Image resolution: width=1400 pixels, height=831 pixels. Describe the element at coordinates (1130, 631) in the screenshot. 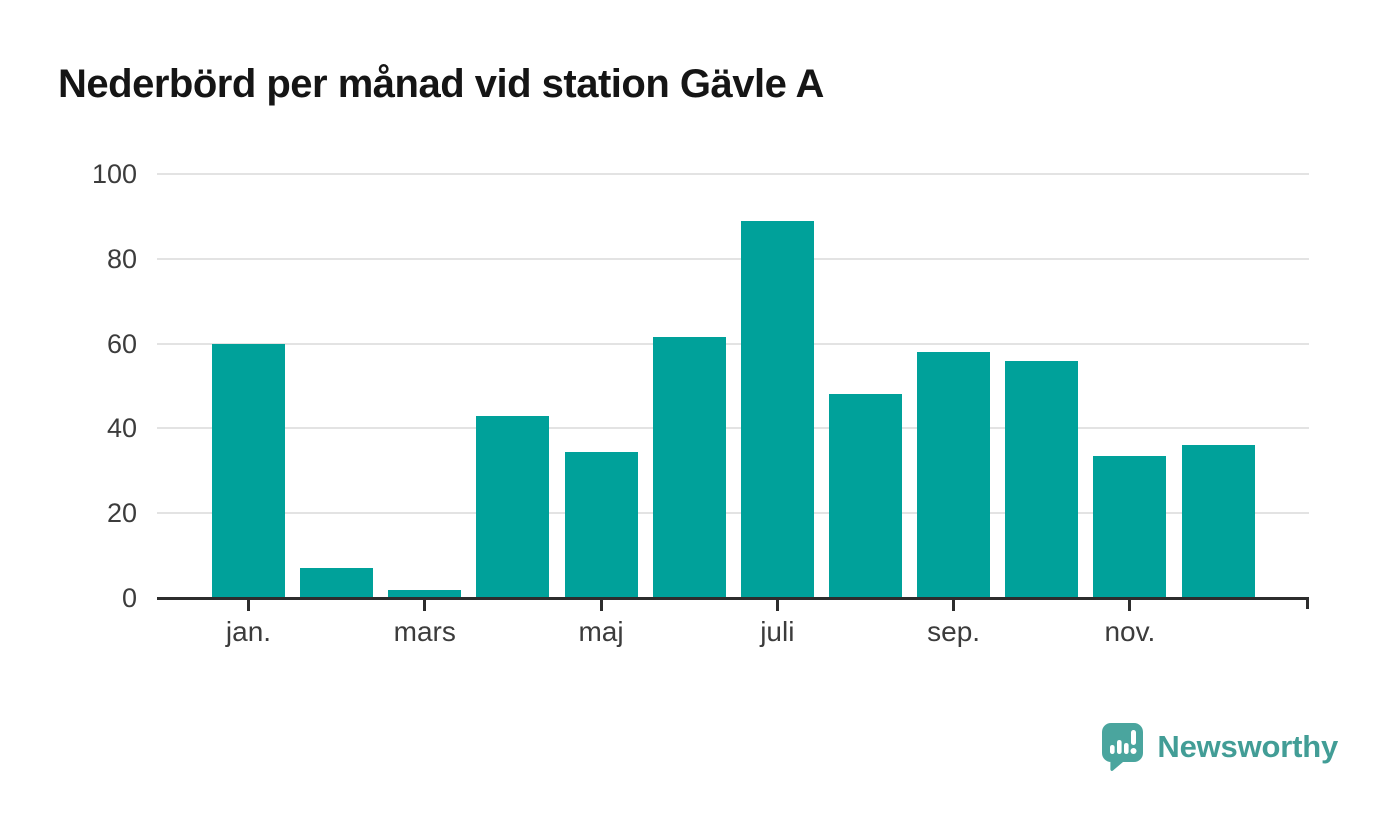

I see `x-axis-tick-label: nov.` at that location.